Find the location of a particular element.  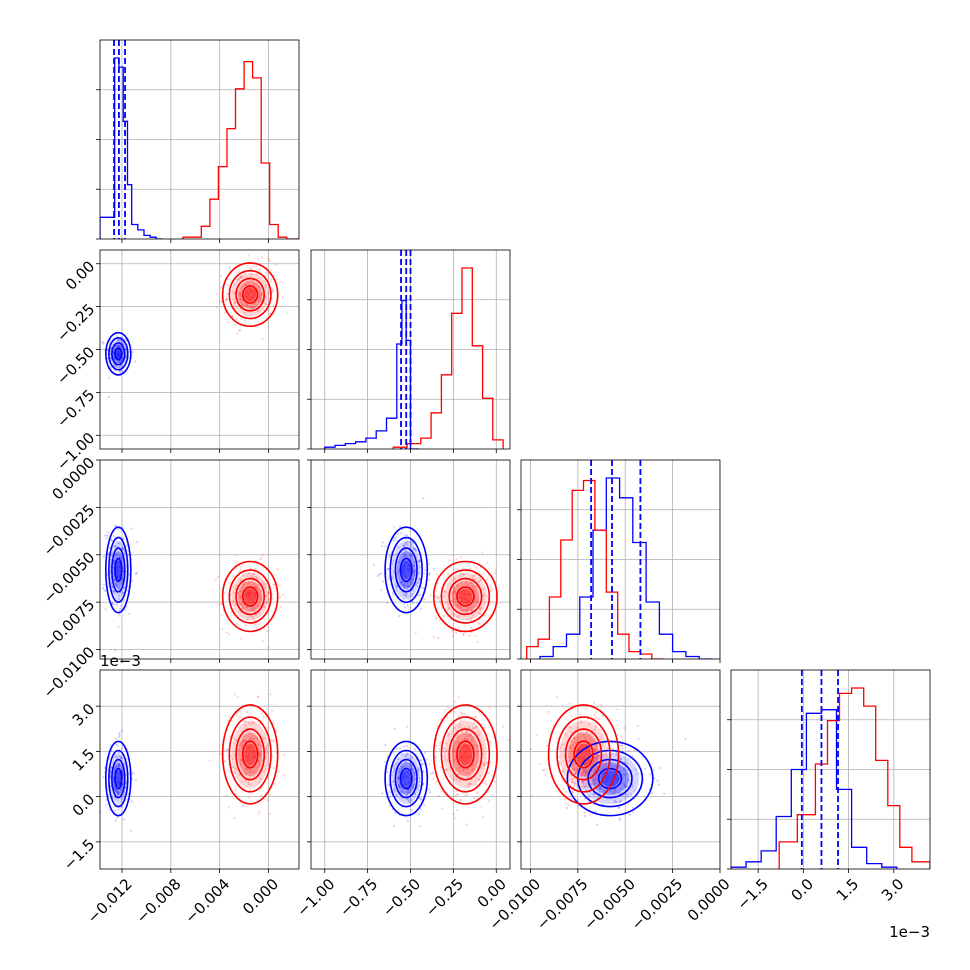

red-contours is located at coordinates (465, 596).